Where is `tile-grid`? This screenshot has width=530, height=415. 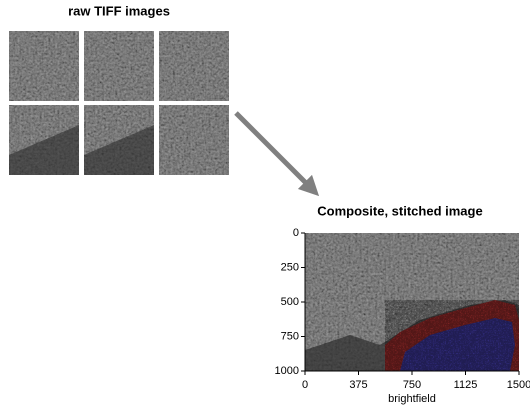
tile-grid is located at coordinates (119, 103).